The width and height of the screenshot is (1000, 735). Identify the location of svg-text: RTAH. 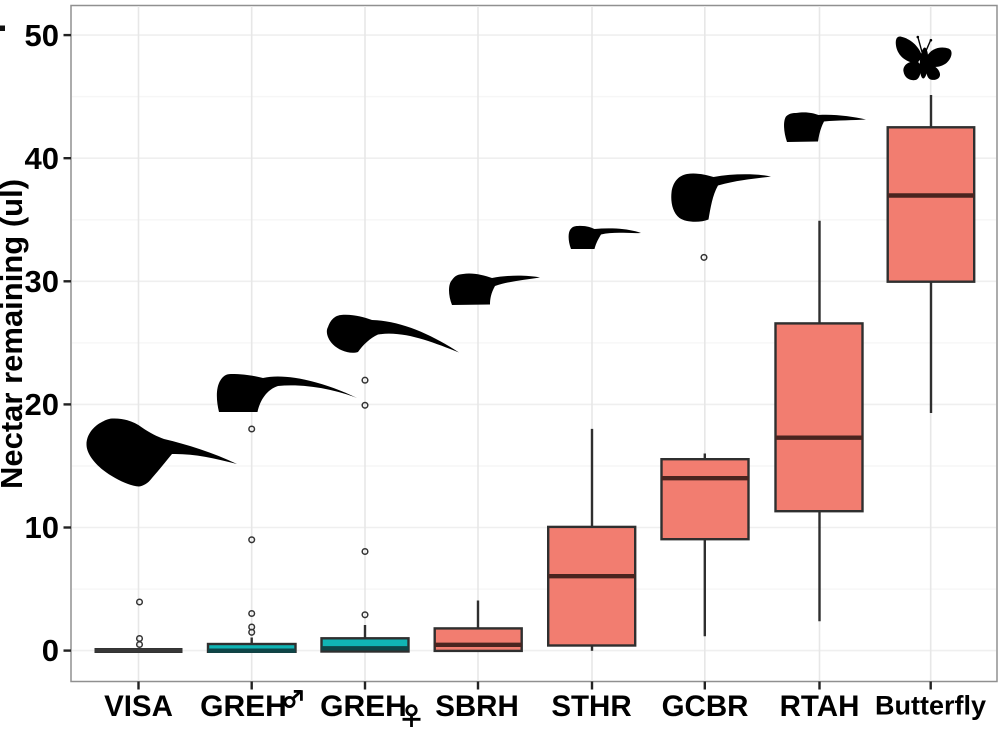
(820, 706).